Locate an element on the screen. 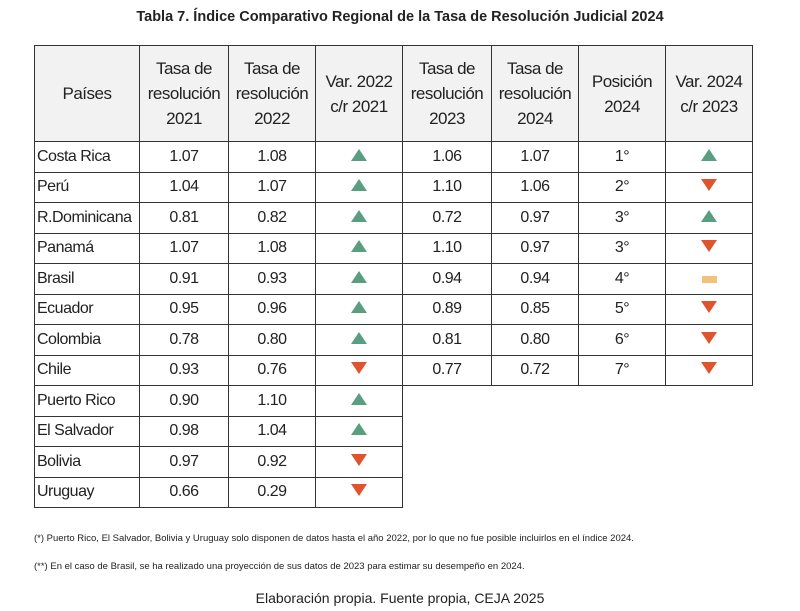 The image size is (800, 611). table-row: Brasil 0.91 0.93 0.94 0.94 4° is located at coordinates (393, 279).